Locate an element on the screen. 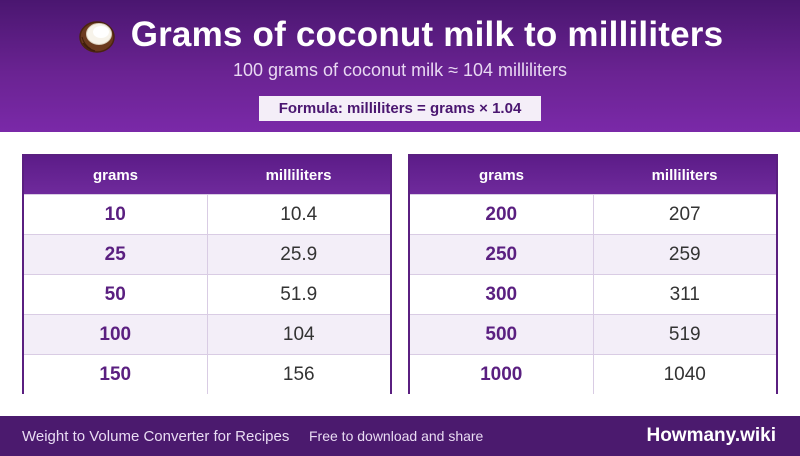  grams-cell: 100 is located at coordinates (116, 334).